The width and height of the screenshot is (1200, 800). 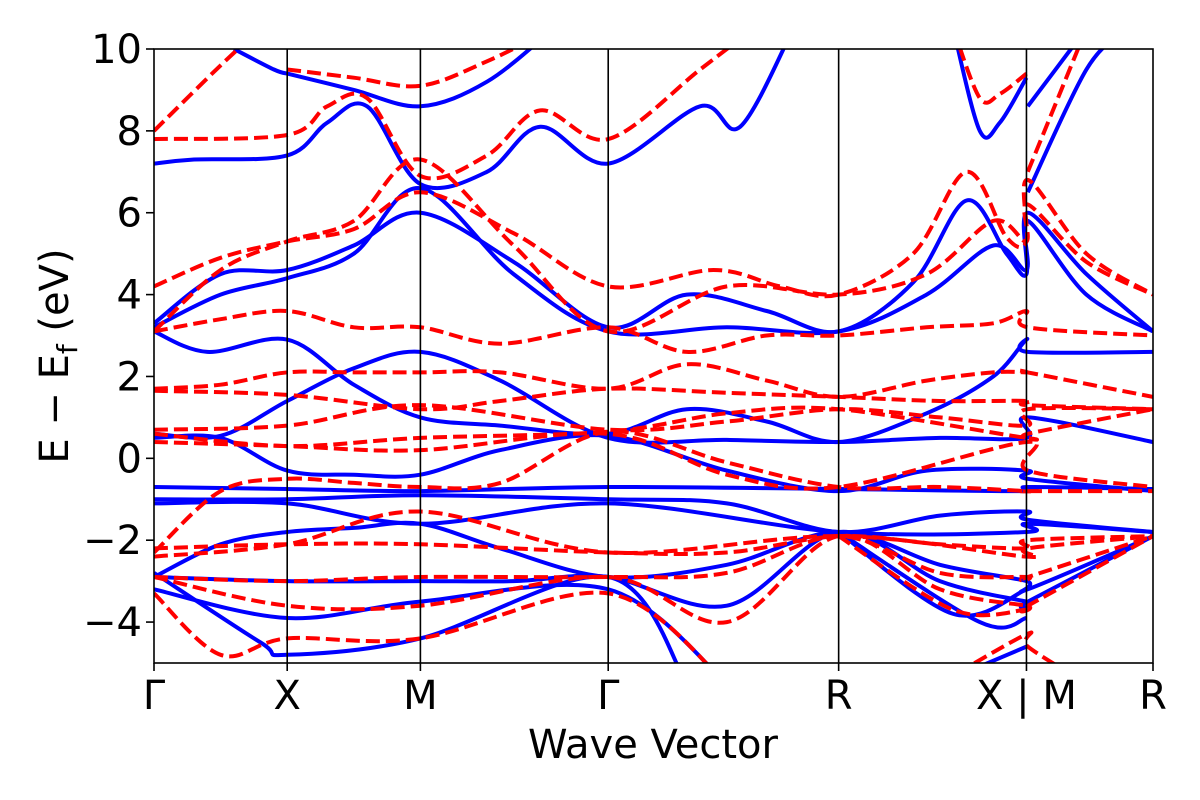 What do you see at coordinates (55, 296) in the screenshot?
I see `y-axis-label-unit: (eV)` at bounding box center [55, 296].